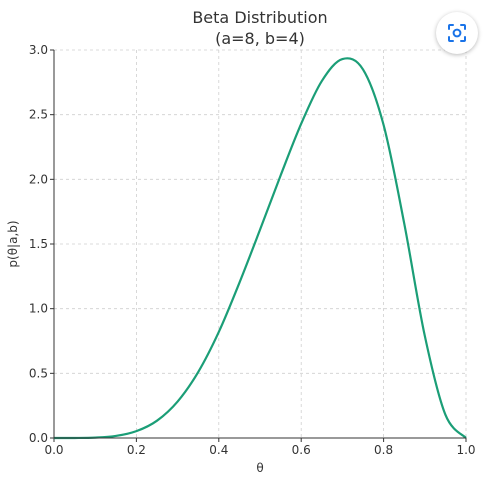  Describe the element at coordinates (260, 447) in the screenshot. I see `x-axis-ticks: 0.0 0.2 0.4 0.6 0.8 1.0` at that location.